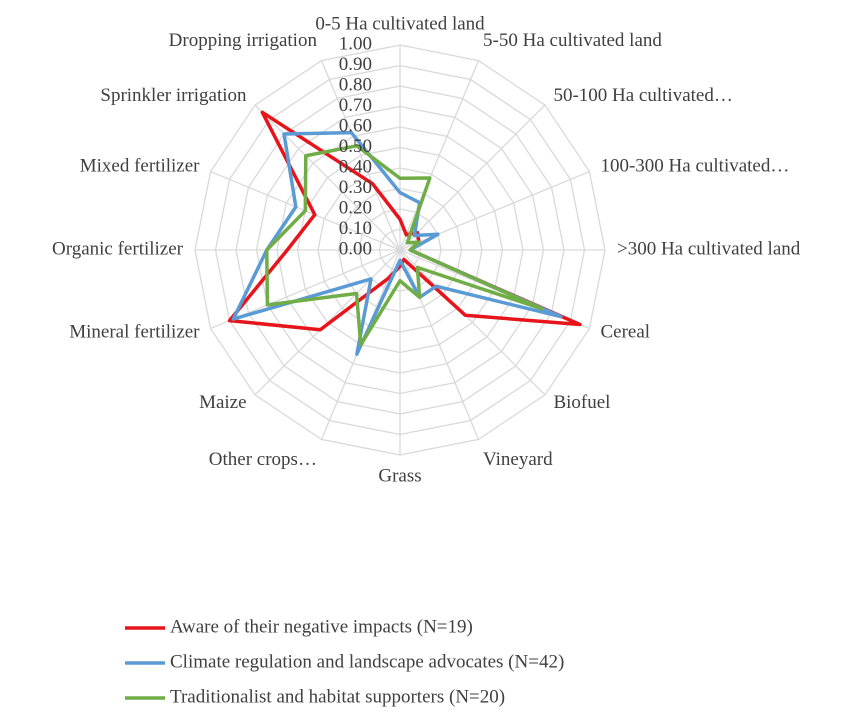 Image resolution: width=843 pixels, height=715 pixels. I want to click on y-tick-label: 0.70, so click(355, 105).